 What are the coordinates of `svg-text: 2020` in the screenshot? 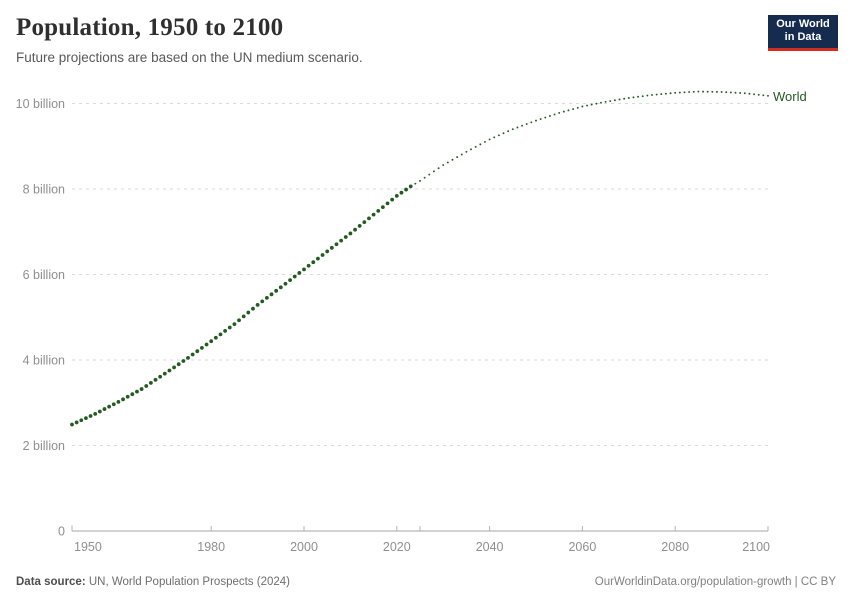 It's located at (397, 547).